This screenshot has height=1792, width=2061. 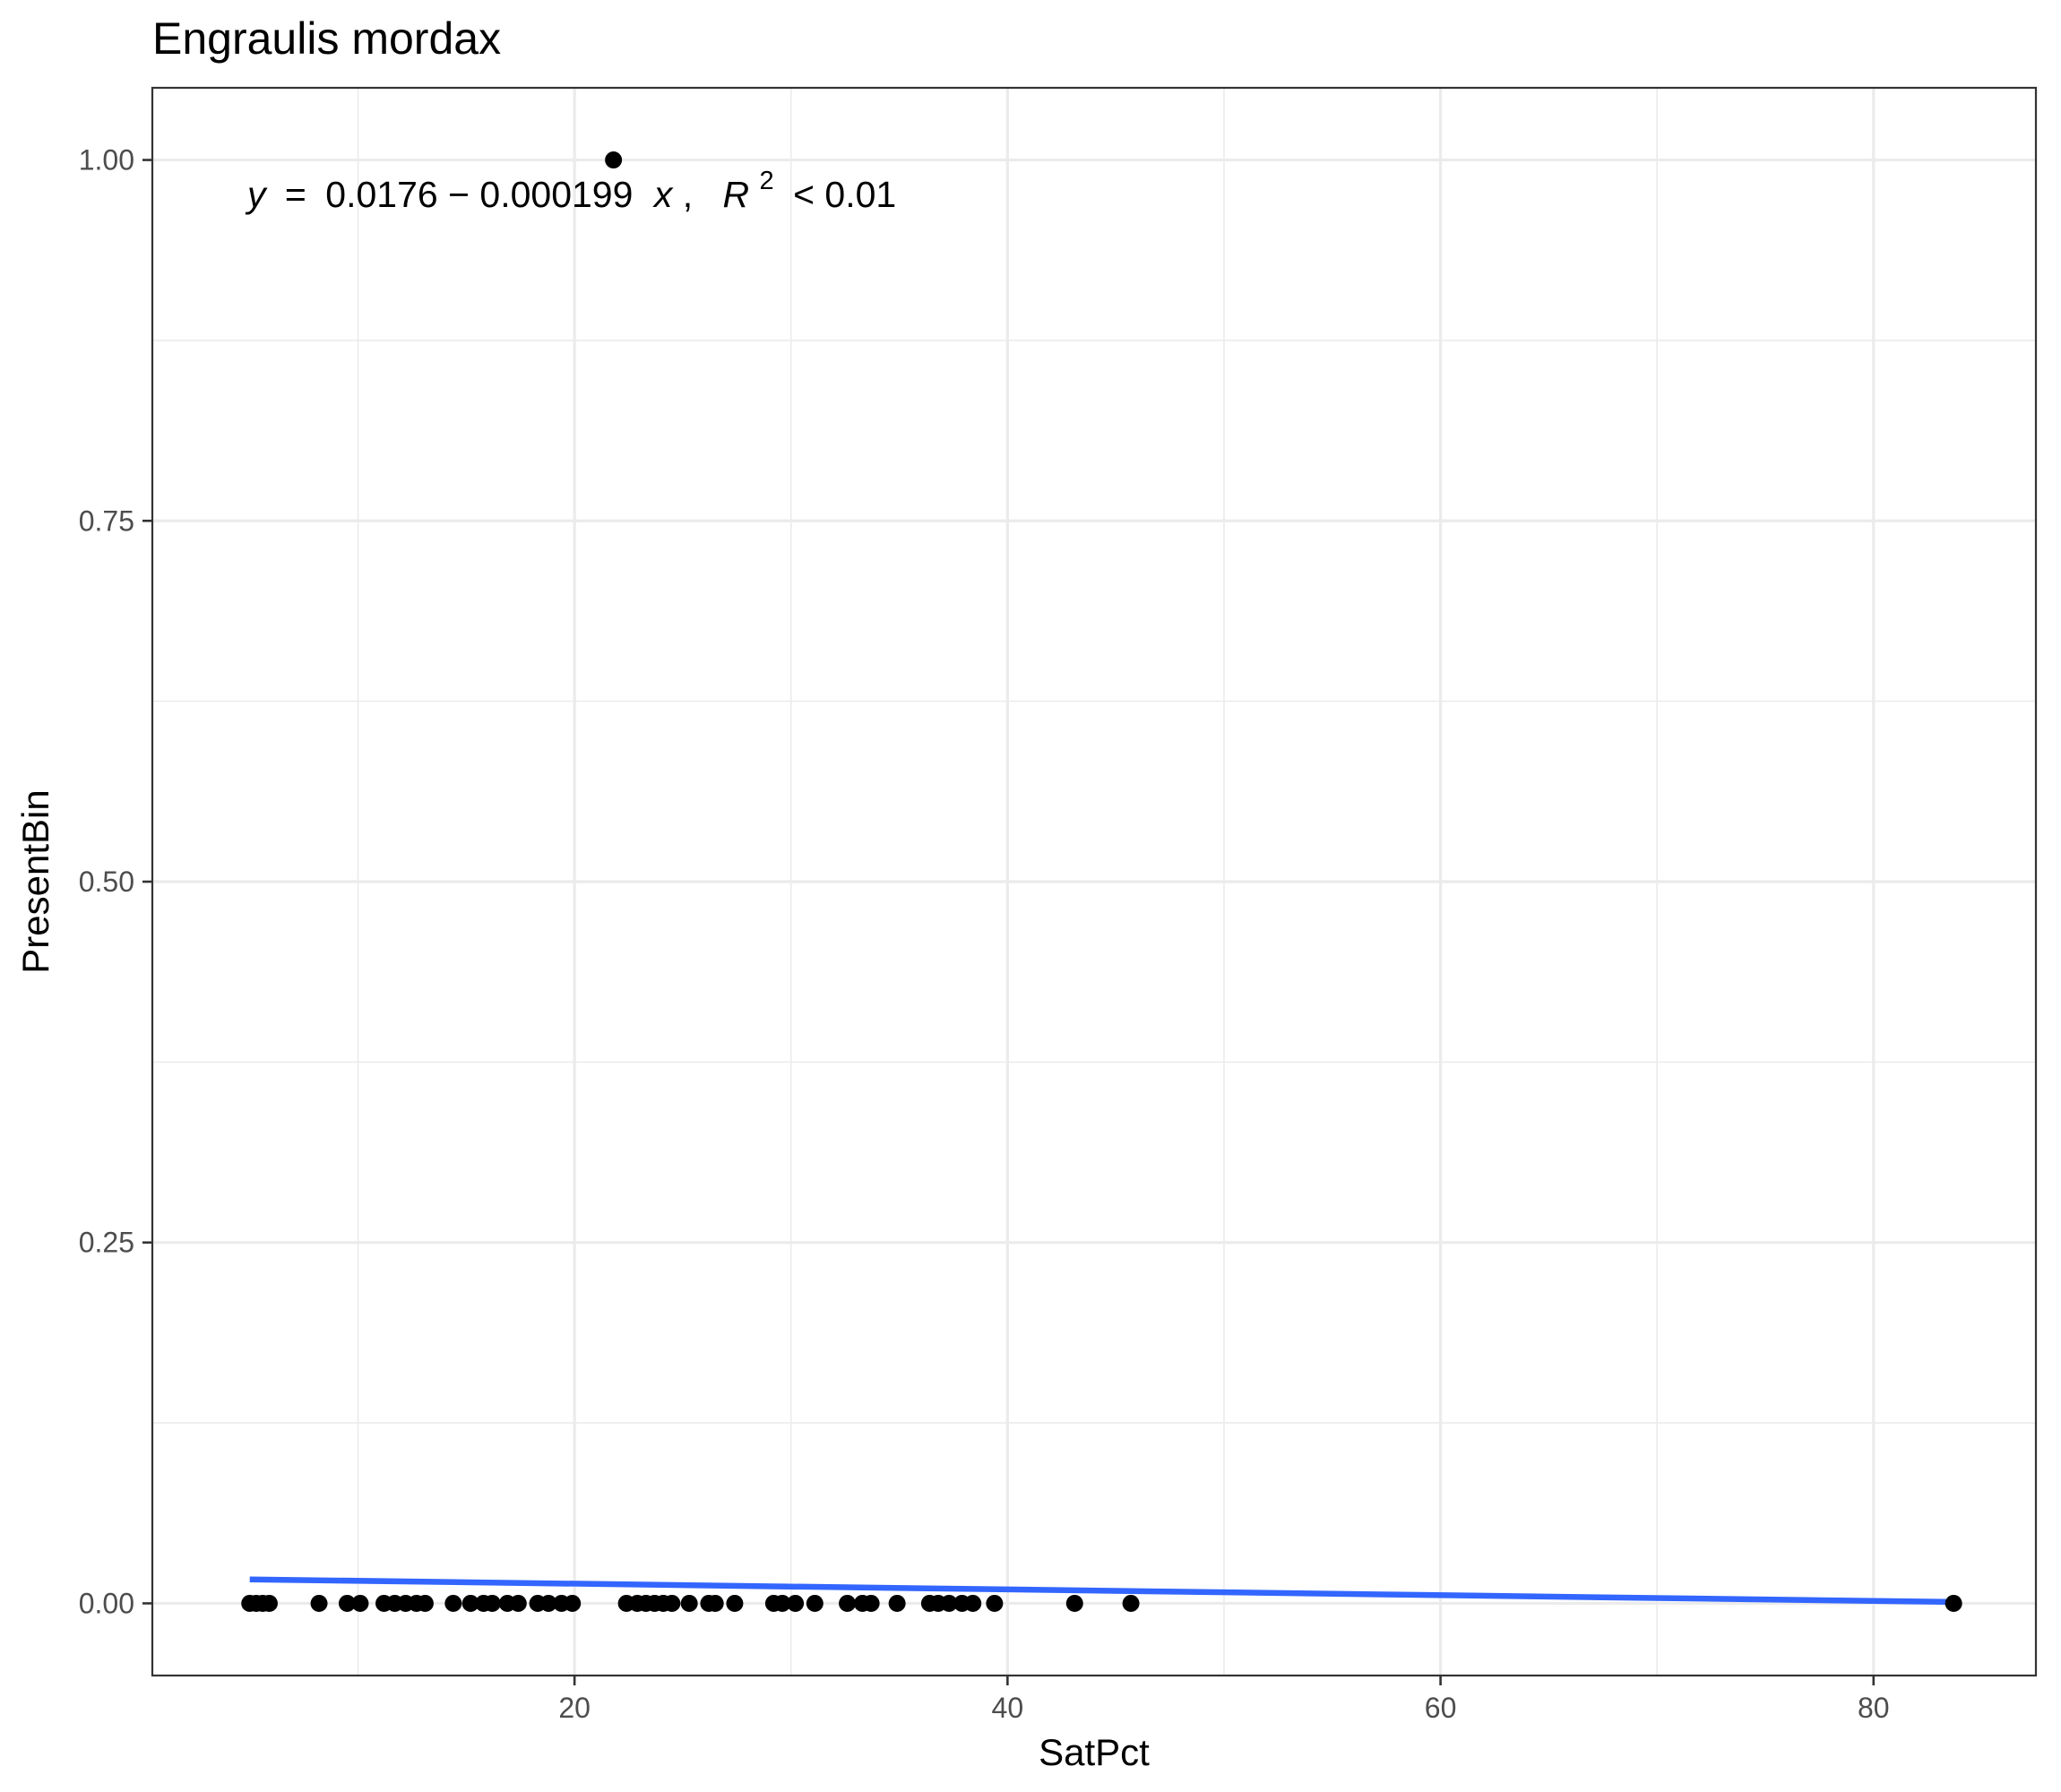 What do you see at coordinates (106, 1603) in the screenshot?
I see `y-tick-label: 0.00` at bounding box center [106, 1603].